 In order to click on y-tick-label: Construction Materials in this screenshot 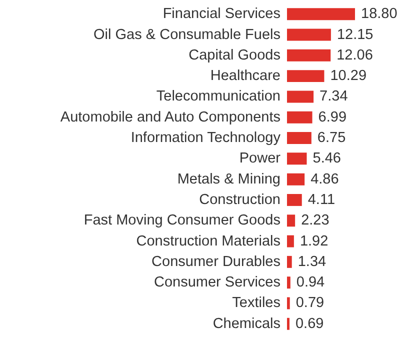, I will do `click(208, 241)`.